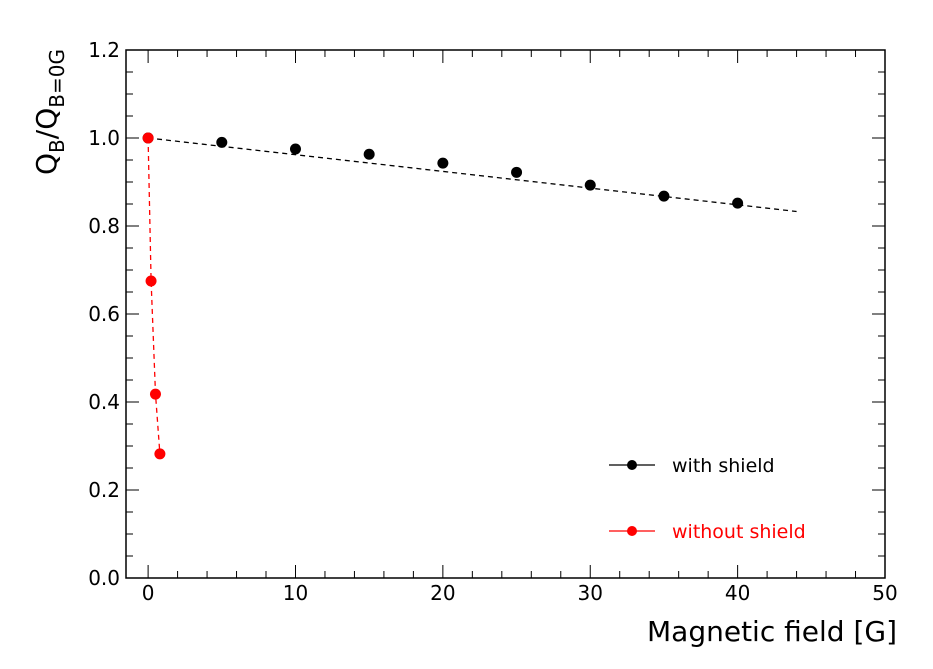  What do you see at coordinates (57, 146) in the screenshot?
I see `y-axis-title-sub1: B` at bounding box center [57, 146].